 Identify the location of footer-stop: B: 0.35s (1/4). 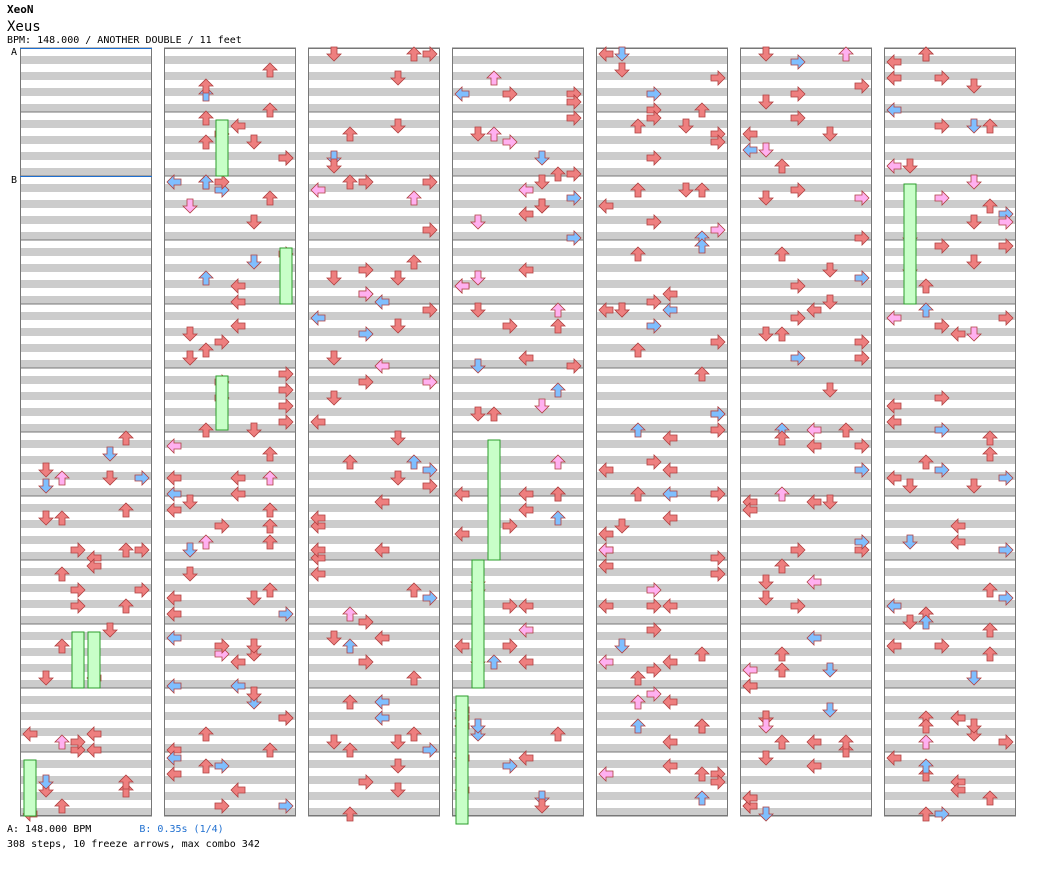
(181, 829).